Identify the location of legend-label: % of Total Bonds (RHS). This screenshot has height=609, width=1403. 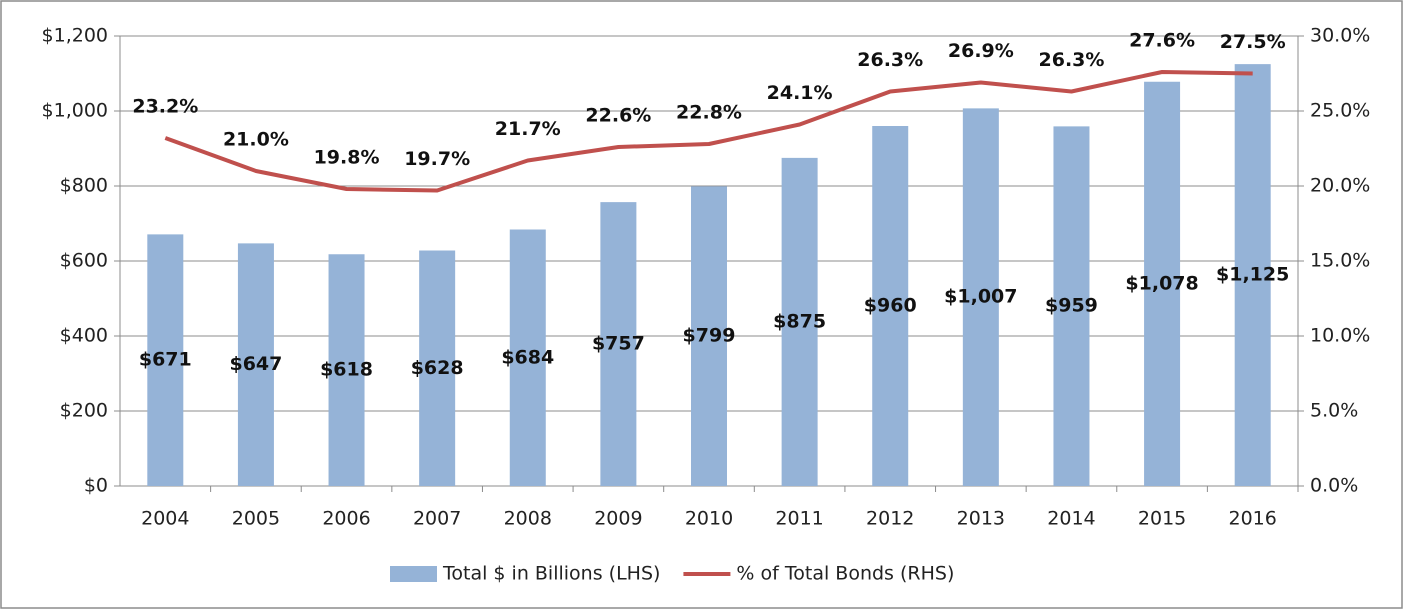
(845, 574).